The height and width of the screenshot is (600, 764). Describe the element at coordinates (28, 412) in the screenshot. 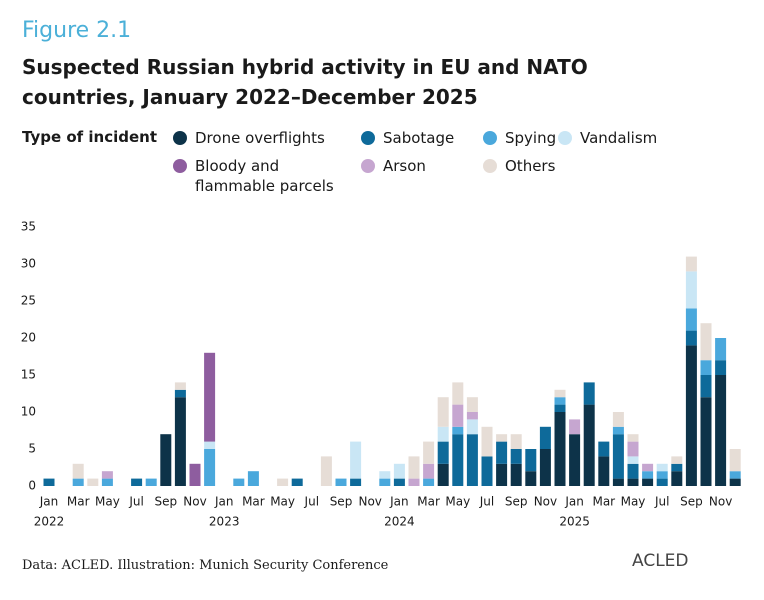

I see `y-tick-label: 10` at that location.